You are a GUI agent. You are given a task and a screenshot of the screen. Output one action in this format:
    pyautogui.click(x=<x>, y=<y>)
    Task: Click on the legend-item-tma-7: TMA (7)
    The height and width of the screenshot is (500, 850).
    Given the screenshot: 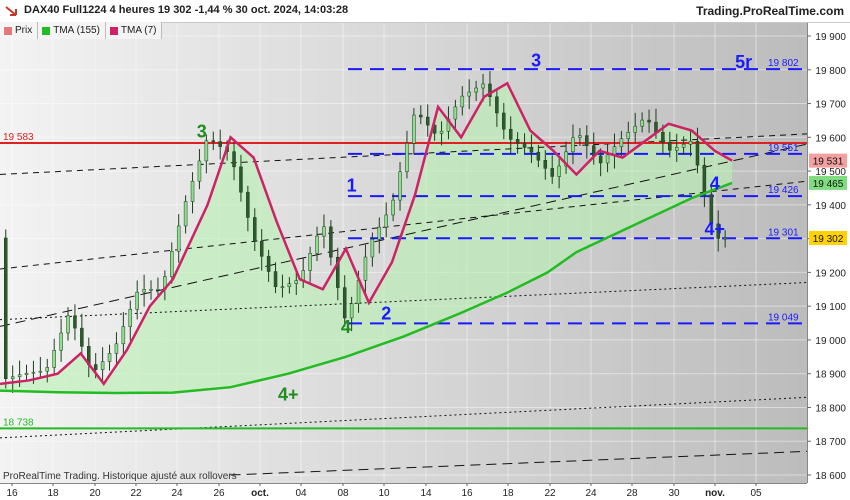 What is the action you would take?
    pyautogui.click(x=134, y=30)
    